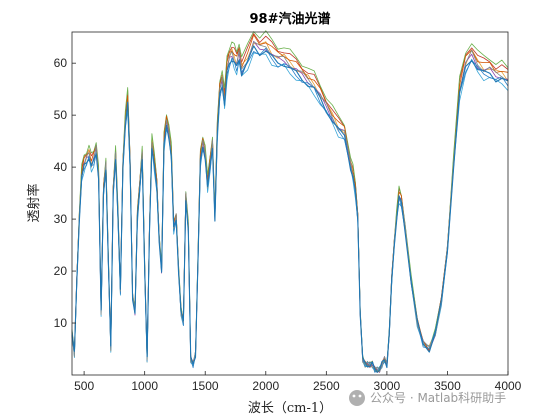  I want to click on x-tick-label: 500, so click(84, 386).